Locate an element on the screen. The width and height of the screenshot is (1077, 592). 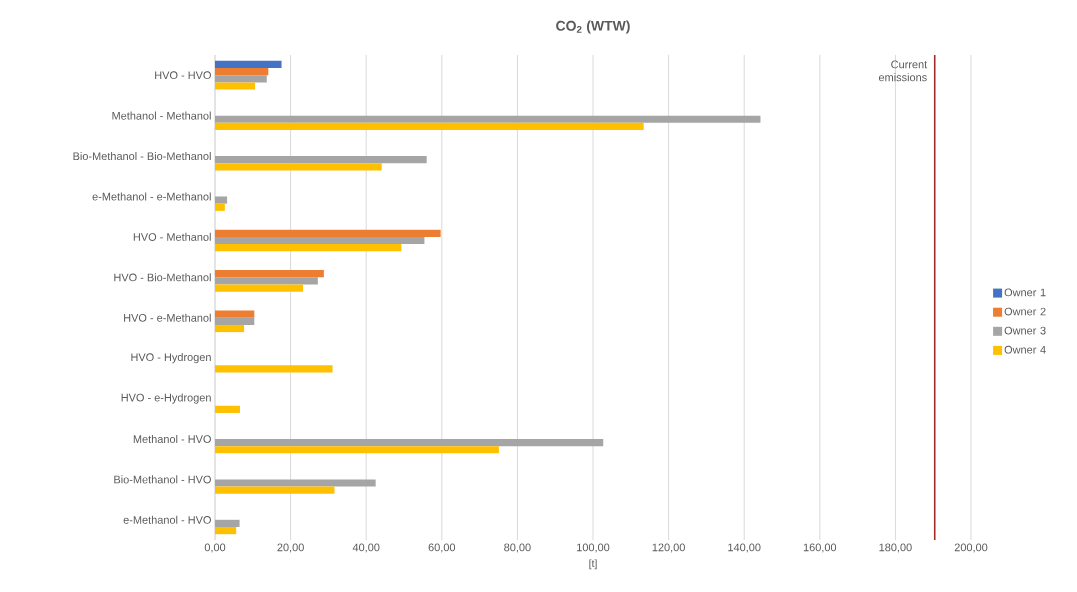
y-tick-label: Methanol - Methanol is located at coordinates (161, 115).